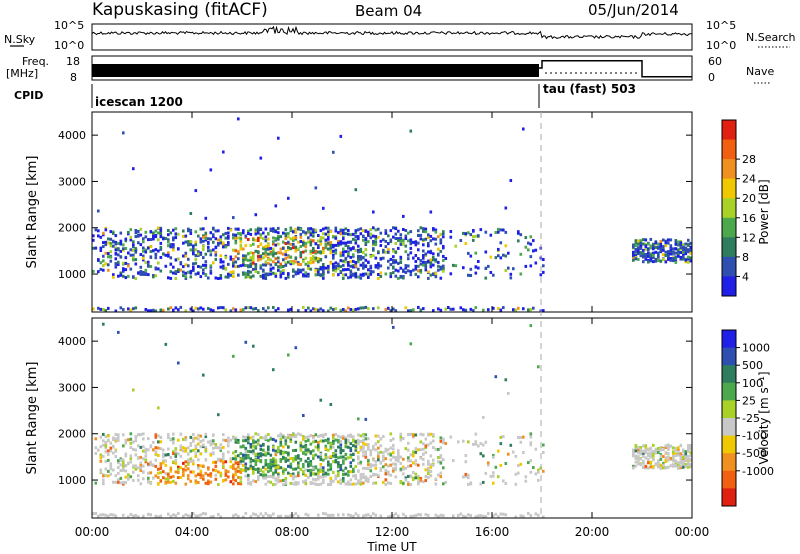  What do you see at coordinates (729, 247) in the screenshot?
I see `power-colorbar-swatch` at bounding box center [729, 247].